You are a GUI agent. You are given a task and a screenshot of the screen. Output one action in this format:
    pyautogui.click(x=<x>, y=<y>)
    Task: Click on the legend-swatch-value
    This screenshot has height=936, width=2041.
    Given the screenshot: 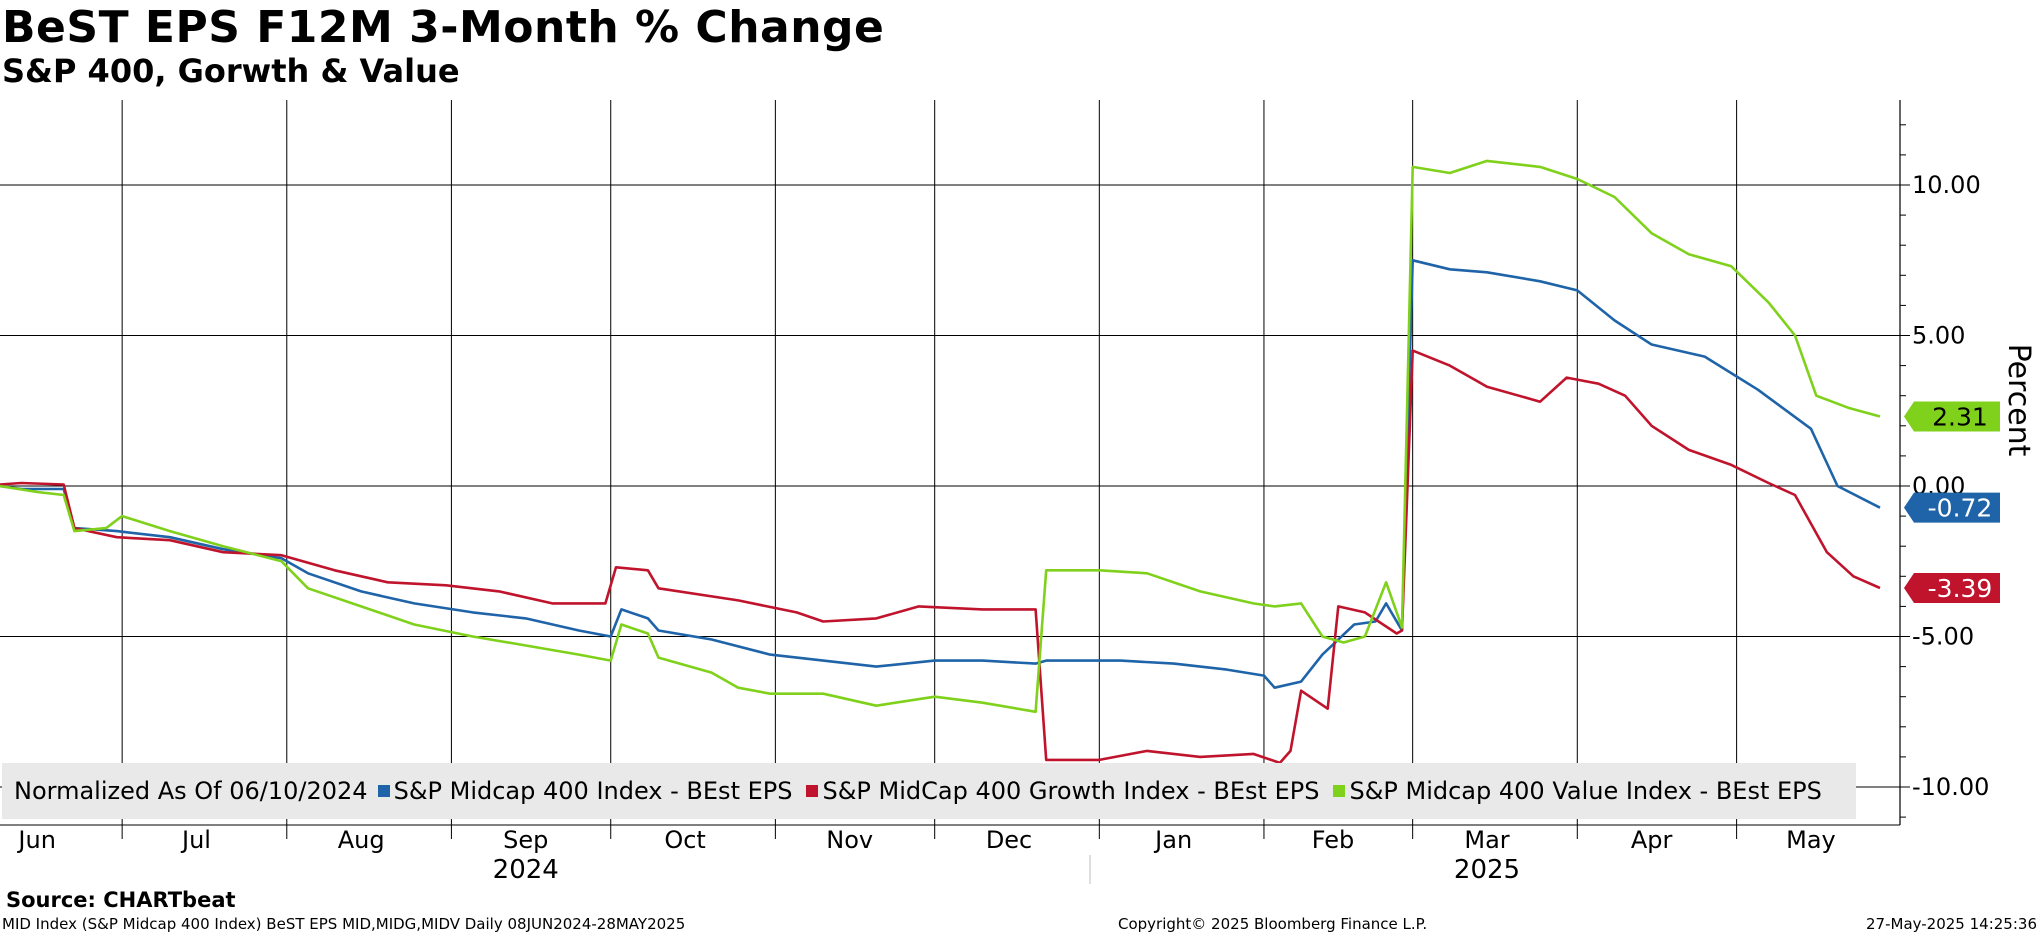 What is the action you would take?
    pyautogui.click(x=1339, y=791)
    